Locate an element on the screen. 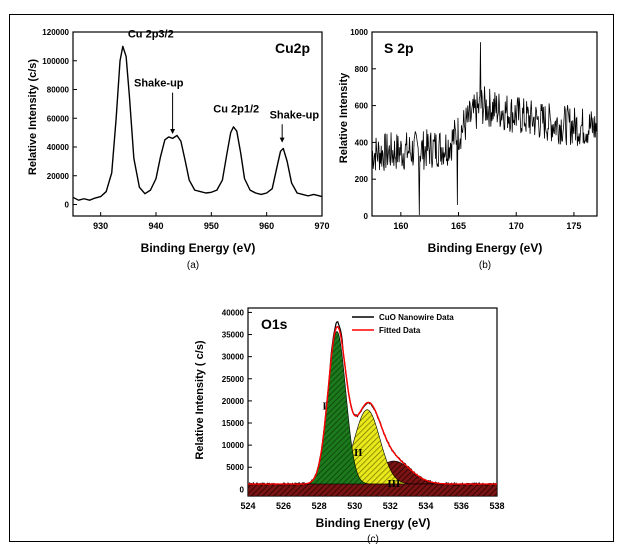  panel-c-component-label: III is located at coordinates (393, 484).